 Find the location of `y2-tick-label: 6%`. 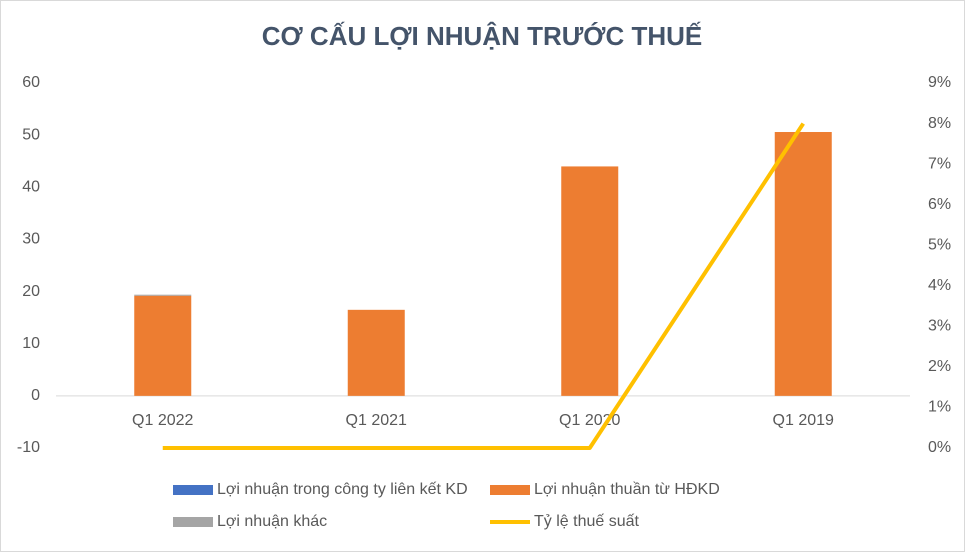

y2-tick-label: 6% is located at coordinates (939, 204).